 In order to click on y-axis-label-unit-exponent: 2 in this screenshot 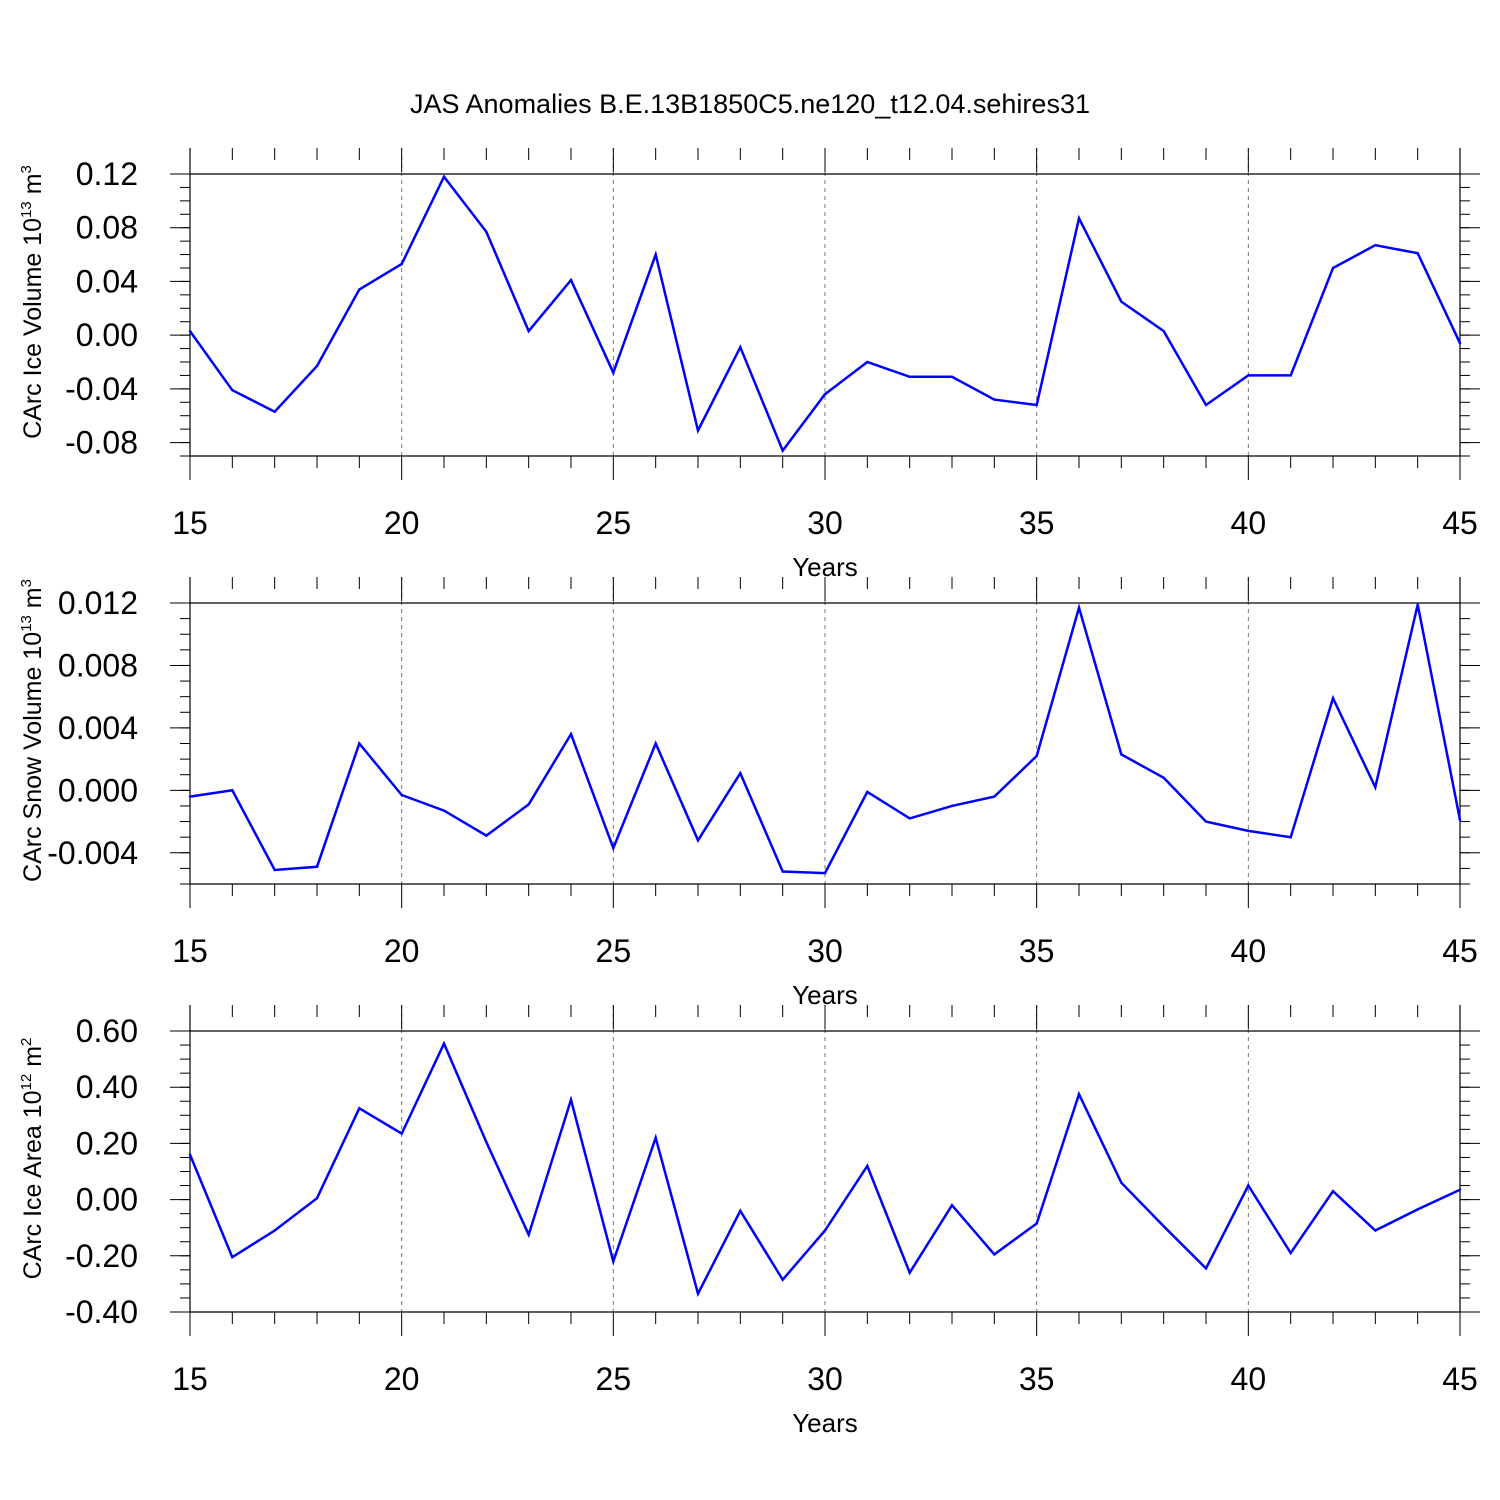, I will do `click(26, 1042)`.